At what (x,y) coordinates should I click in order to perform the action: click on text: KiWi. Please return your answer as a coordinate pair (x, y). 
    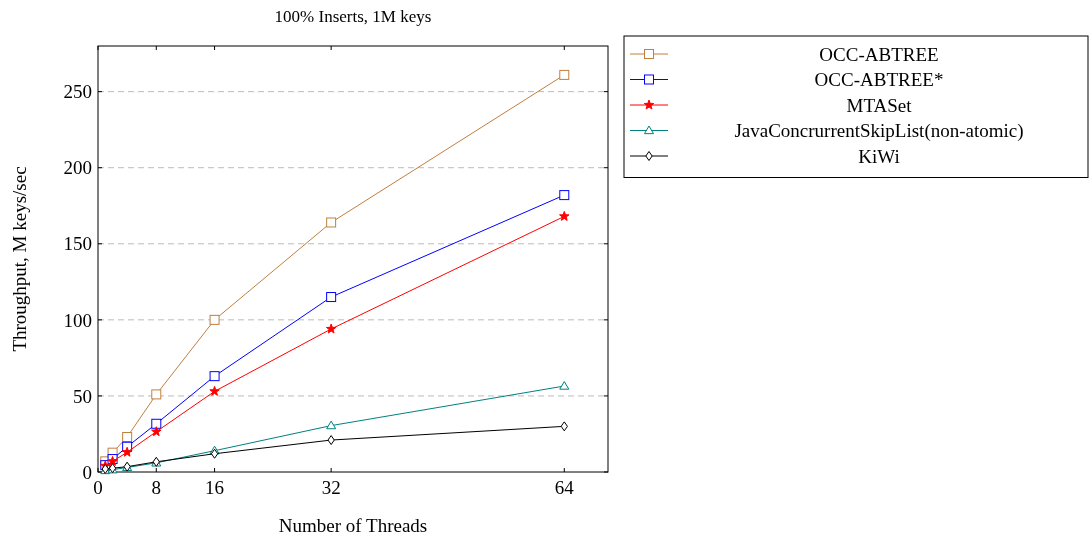
    Looking at the image, I should click on (879, 156).